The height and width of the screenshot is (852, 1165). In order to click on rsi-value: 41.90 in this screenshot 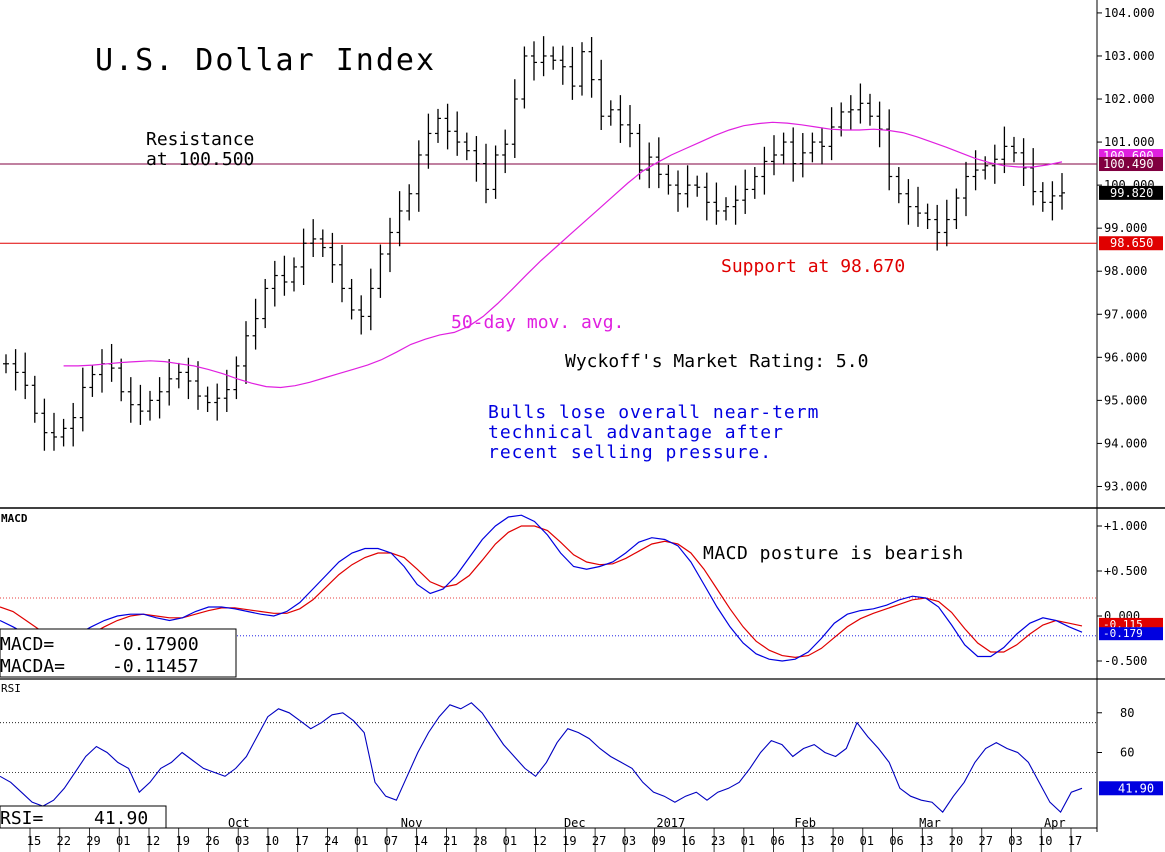, I will do `click(121, 818)`.